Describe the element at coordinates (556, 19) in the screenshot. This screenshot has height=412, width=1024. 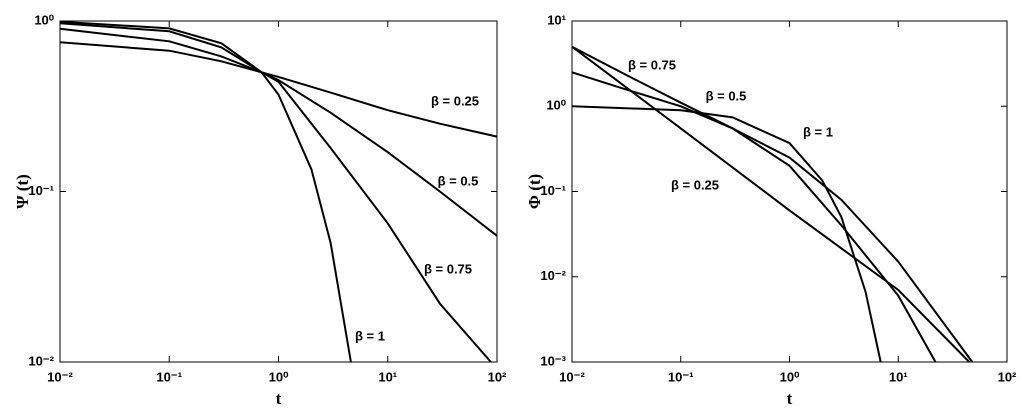
I see `y-tick-label: 10¹` at that location.